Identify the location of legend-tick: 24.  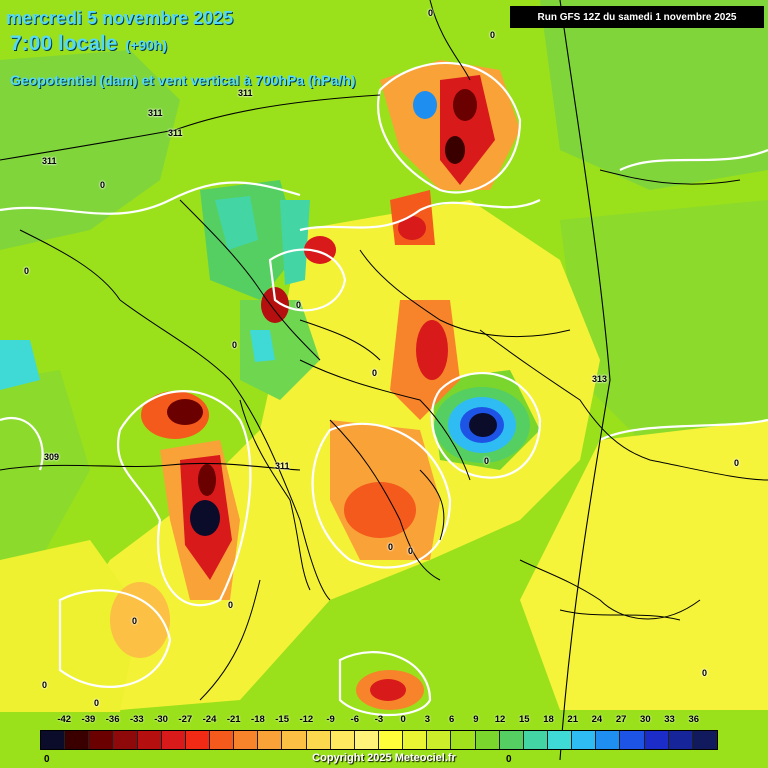
(597, 719).